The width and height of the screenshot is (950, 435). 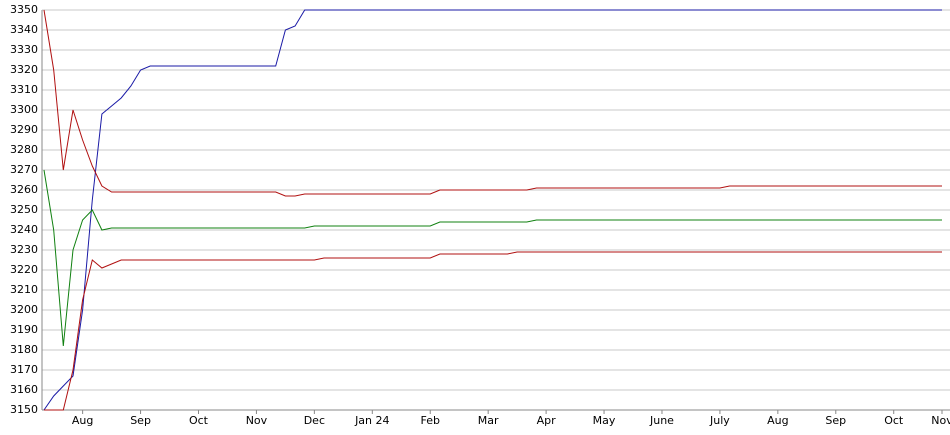 What do you see at coordinates (371, 420) in the screenshot?
I see `x-tick-label: Jan 24` at bounding box center [371, 420].